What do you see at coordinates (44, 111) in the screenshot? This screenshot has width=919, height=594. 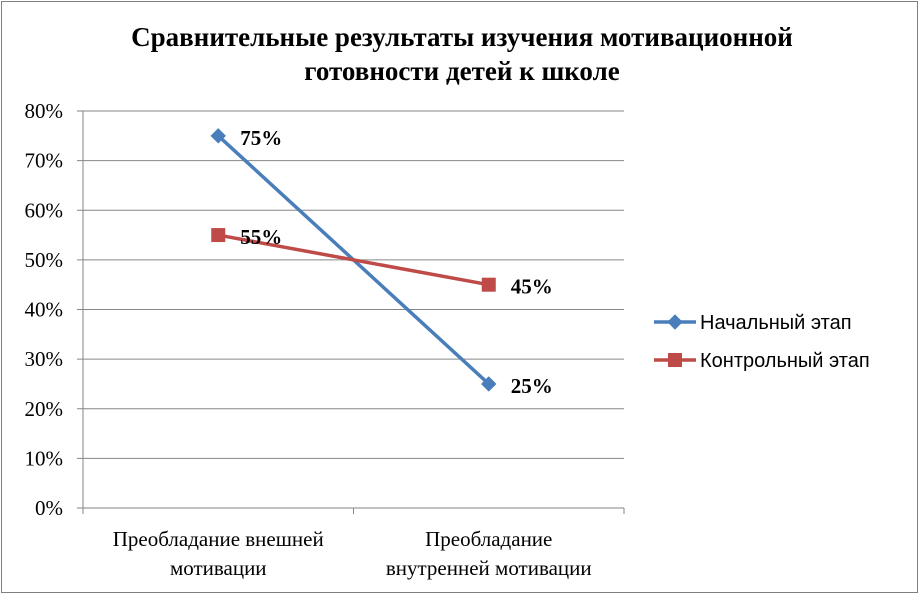 I see `y-tick-label: 80%` at bounding box center [44, 111].